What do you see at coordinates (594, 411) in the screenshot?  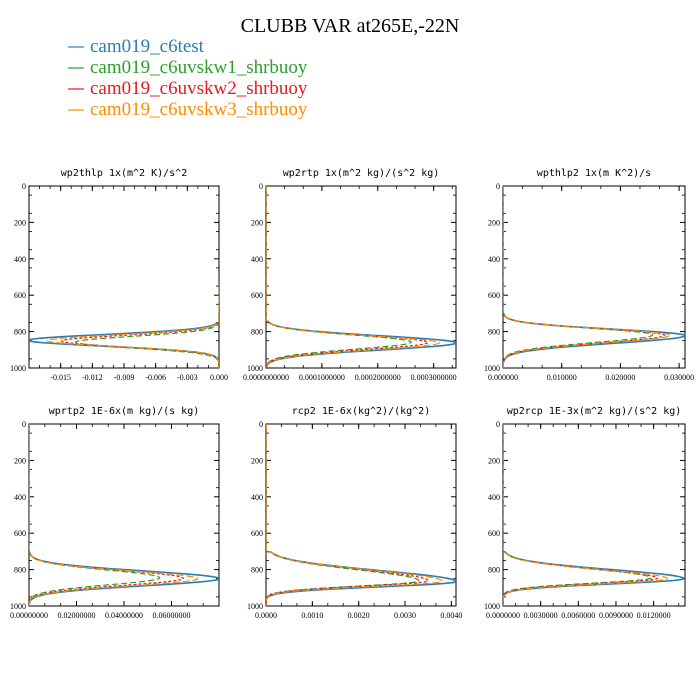 I see `panel-title: wp2rcp 1E-3x(m^2 kg)/(s^2 kg)` at bounding box center [594, 411].